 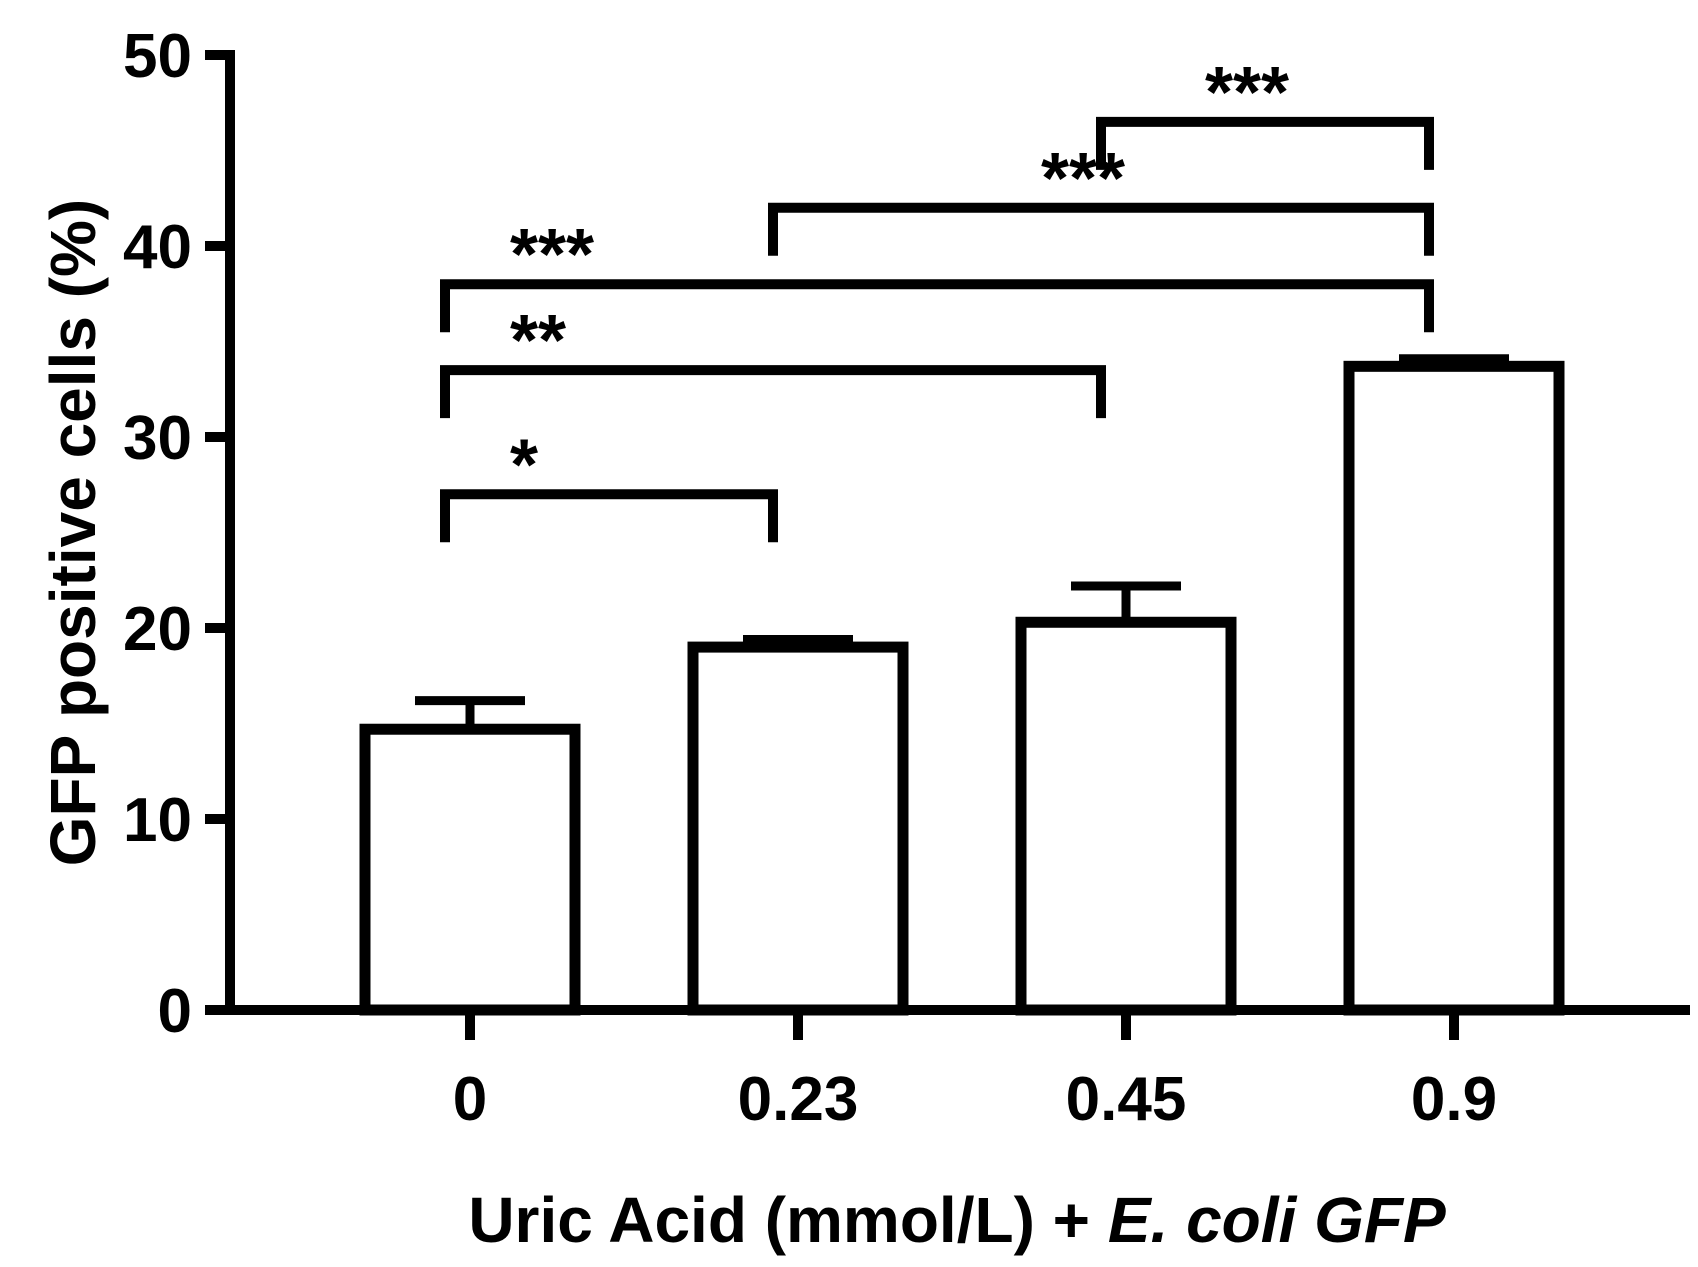 What do you see at coordinates (538, 341) in the screenshot?
I see `significance-label: **` at bounding box center [538, 341].